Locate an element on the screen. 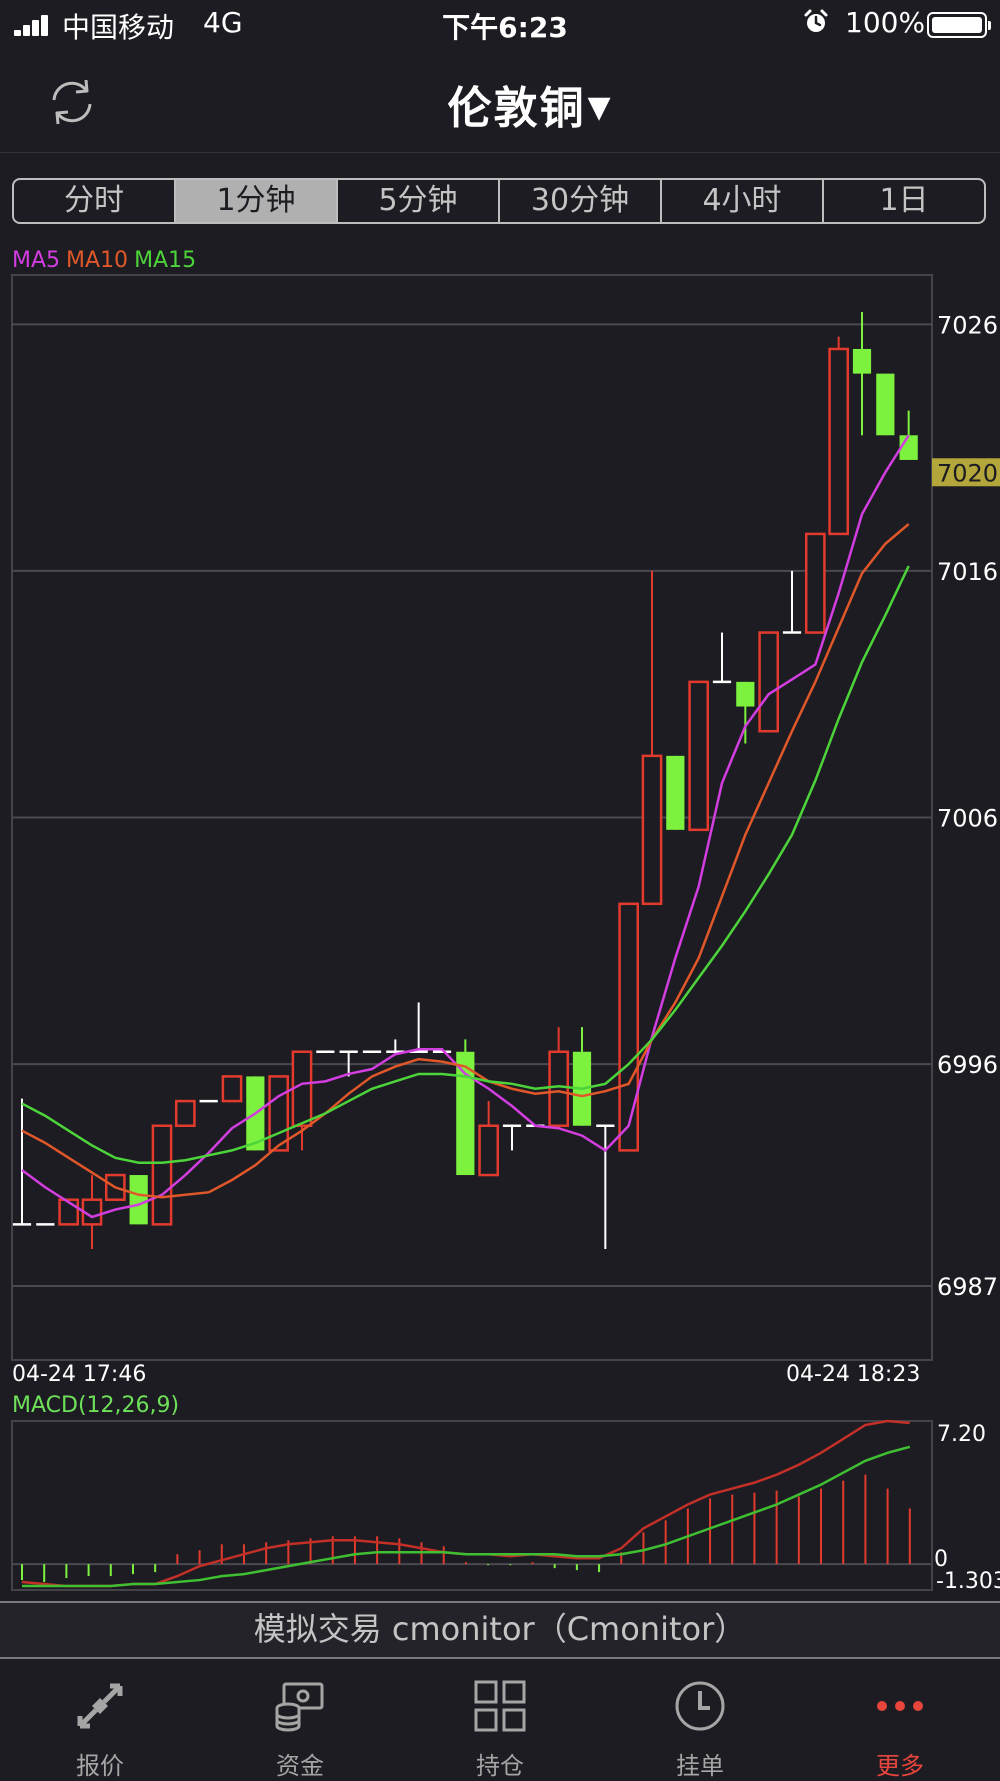  clock-icon is located at coordinates (700, 1706).